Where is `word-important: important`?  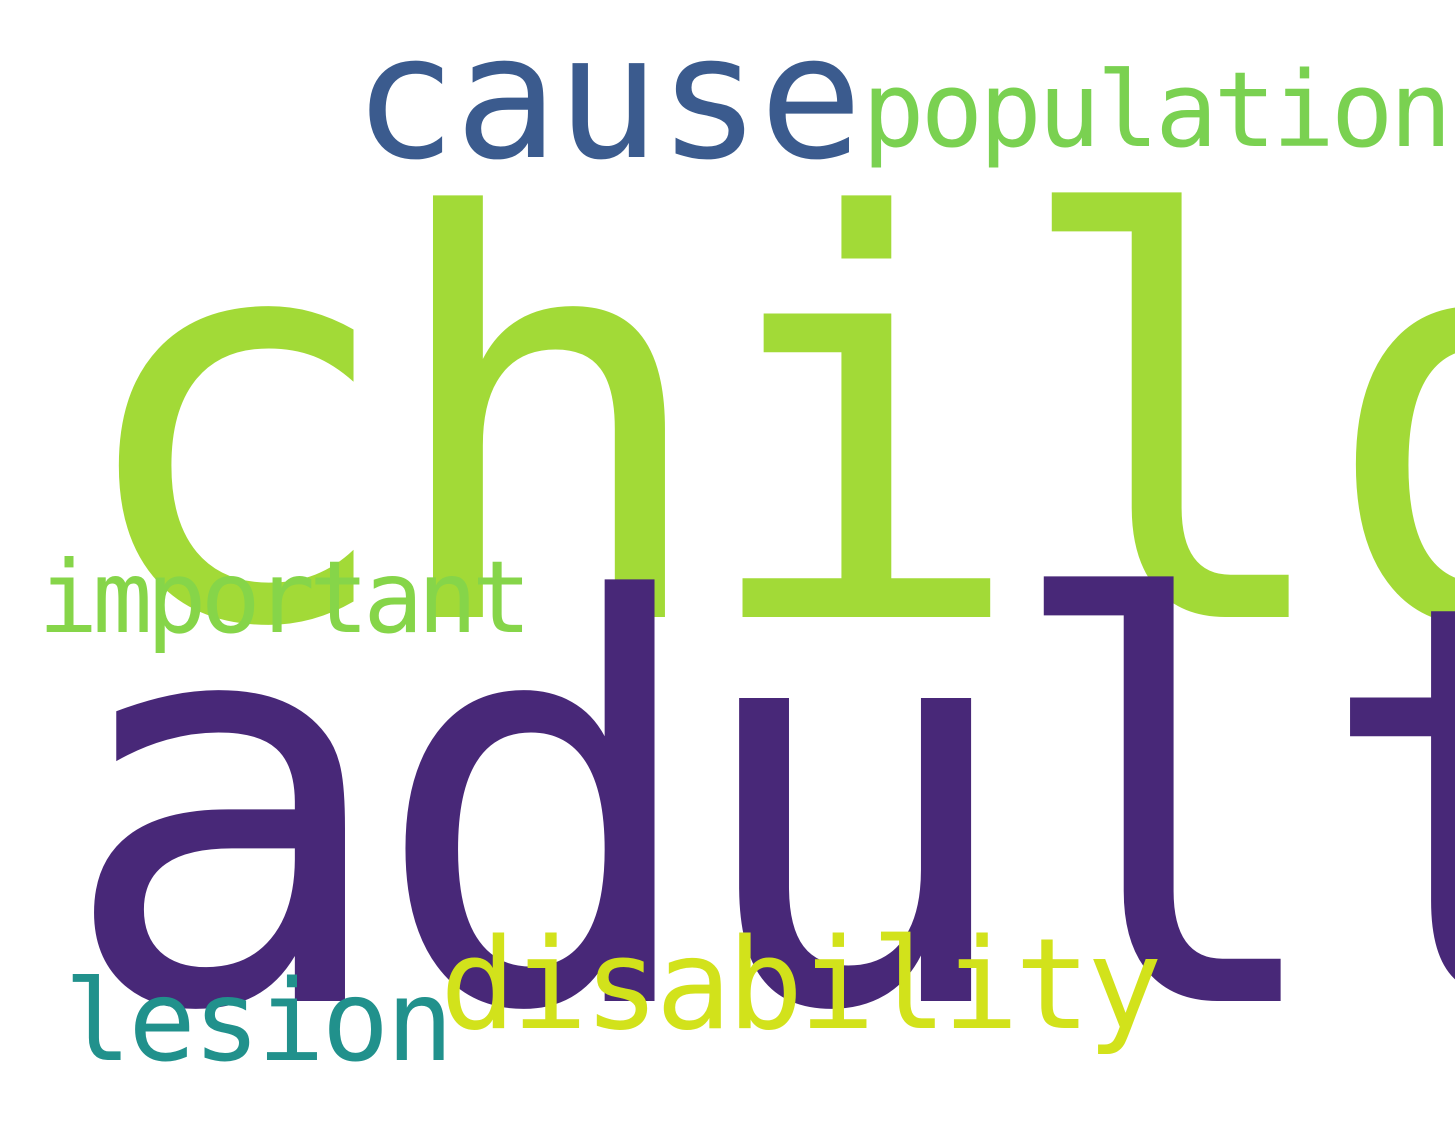
word-important: important is located at coordinates (285, 597).